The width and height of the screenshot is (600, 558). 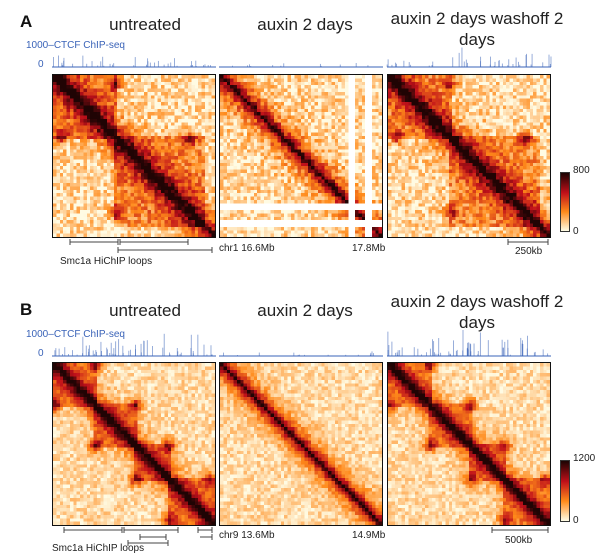 What do you see at coordinates (576, 520) in the screenshot?
I see `panel-b-colorbar-min: 0` at bounding box center [576, 520].